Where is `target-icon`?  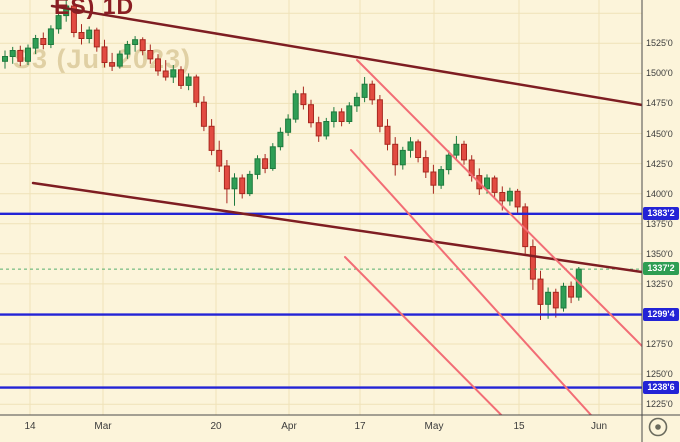
target-icon is located at coordinates (658, 427).